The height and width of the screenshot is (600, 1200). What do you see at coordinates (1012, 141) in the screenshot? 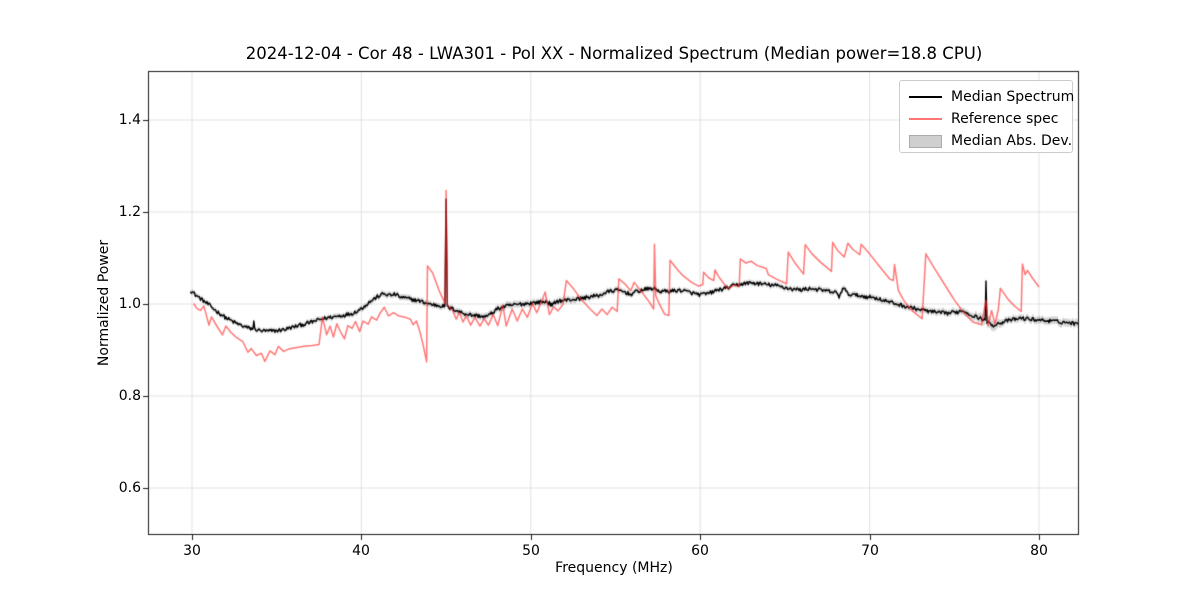
I see `legend-label-median-abs-dev: Median Abs. Dev.` at bounding box center [1012, 141].